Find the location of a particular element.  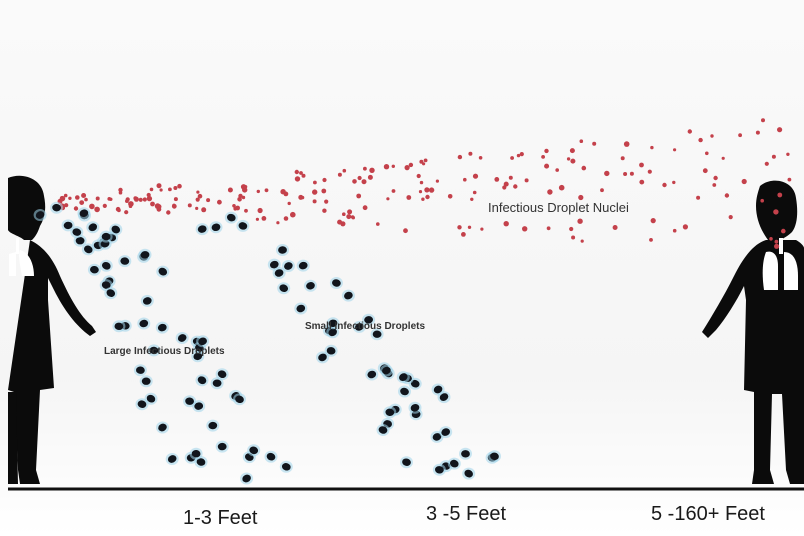

distance-label-near: 1-3 Feet is located at coordinates (220, 518).